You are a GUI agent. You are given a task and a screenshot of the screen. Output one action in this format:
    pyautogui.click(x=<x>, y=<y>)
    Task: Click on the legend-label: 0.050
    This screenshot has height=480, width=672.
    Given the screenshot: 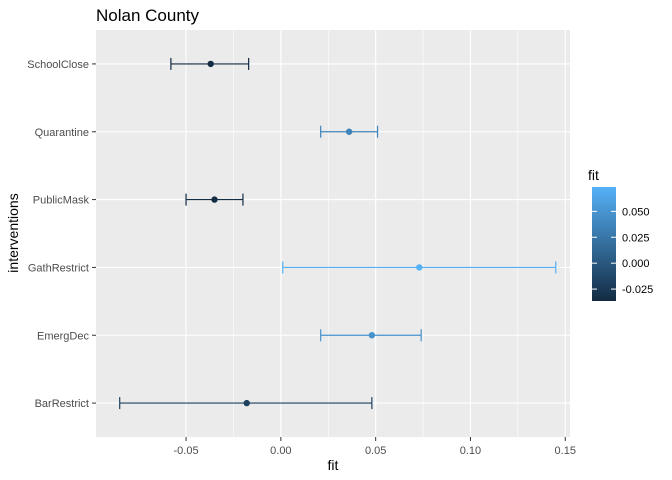 What is the action you would take?
    pyautogui.click(x=636, y=212)
    